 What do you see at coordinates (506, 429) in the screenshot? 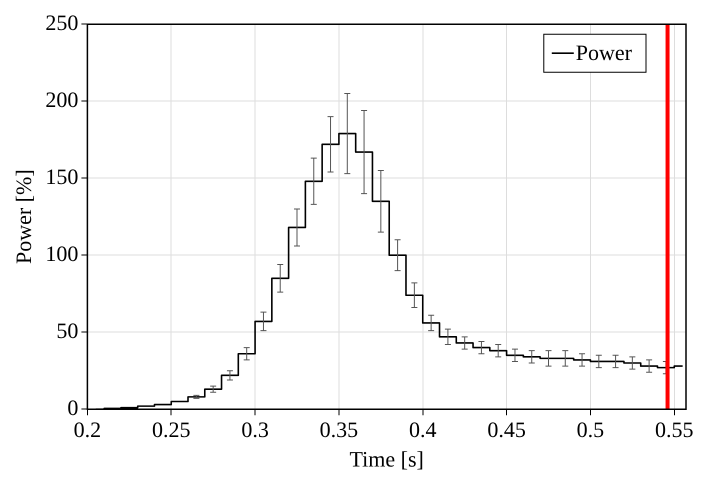
I see `x-tick-label: 0.45` at bounding box center [506, 429].